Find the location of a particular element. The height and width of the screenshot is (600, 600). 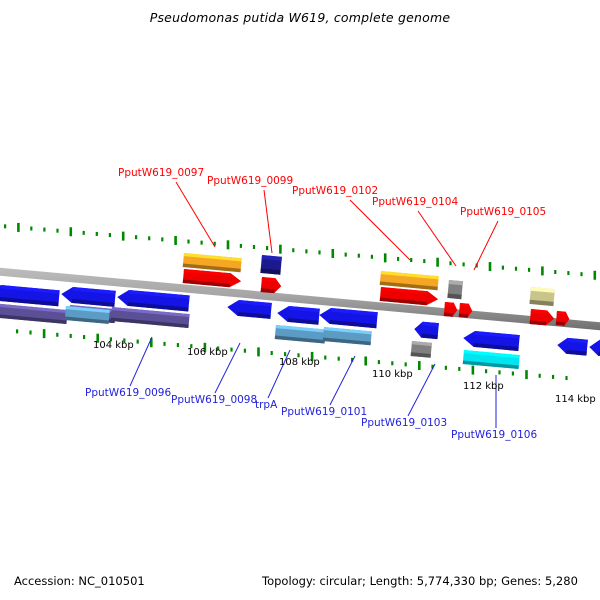

gene-arrow-left is located at coordinates (594, 348).